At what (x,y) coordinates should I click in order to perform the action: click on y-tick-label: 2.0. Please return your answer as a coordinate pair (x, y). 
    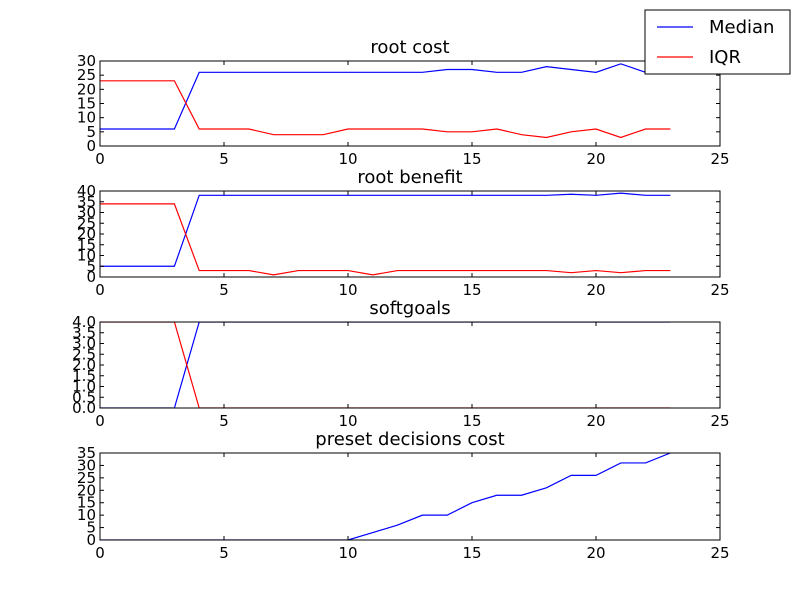
    Looking at the image, I should click on (84, 365).